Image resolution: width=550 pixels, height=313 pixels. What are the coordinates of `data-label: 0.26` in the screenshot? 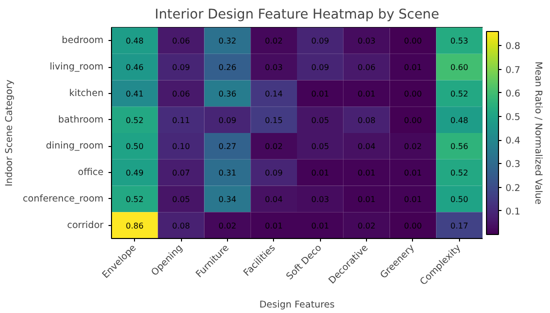 It's located at (227, 67).